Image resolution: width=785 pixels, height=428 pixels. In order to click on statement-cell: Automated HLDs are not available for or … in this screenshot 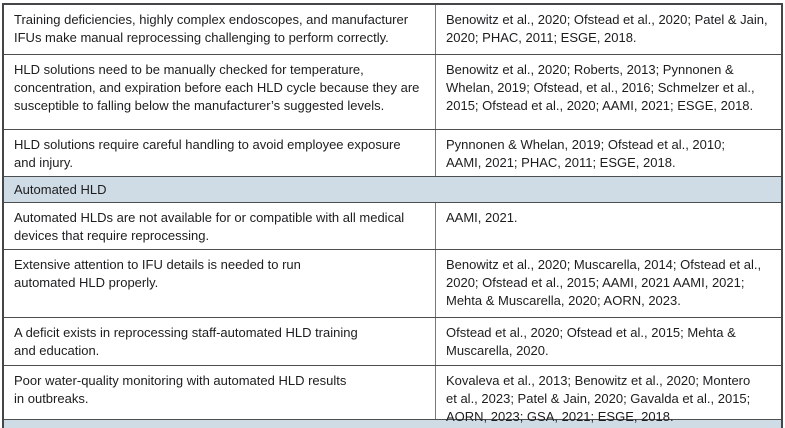, I will do `click(220, 226)`.